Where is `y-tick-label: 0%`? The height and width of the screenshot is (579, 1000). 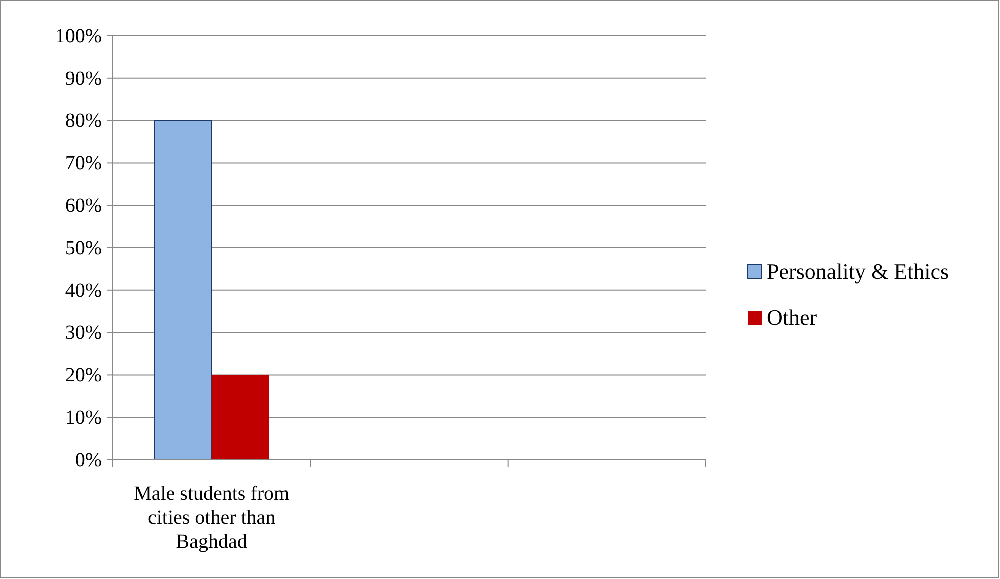
y-tick-label: 0% is located at coordinates (88, 460).